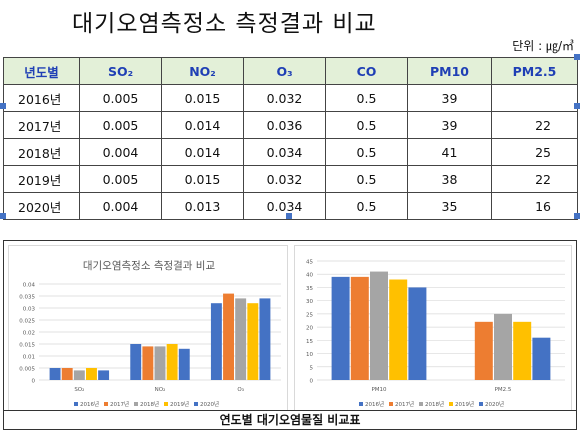 Image resolution: width=580 pixels, height=437 pixels. What do you see at coordinates (41, 71) in the screenshot?
I see `header-year: 년도별` at bounding box center [41, 71].